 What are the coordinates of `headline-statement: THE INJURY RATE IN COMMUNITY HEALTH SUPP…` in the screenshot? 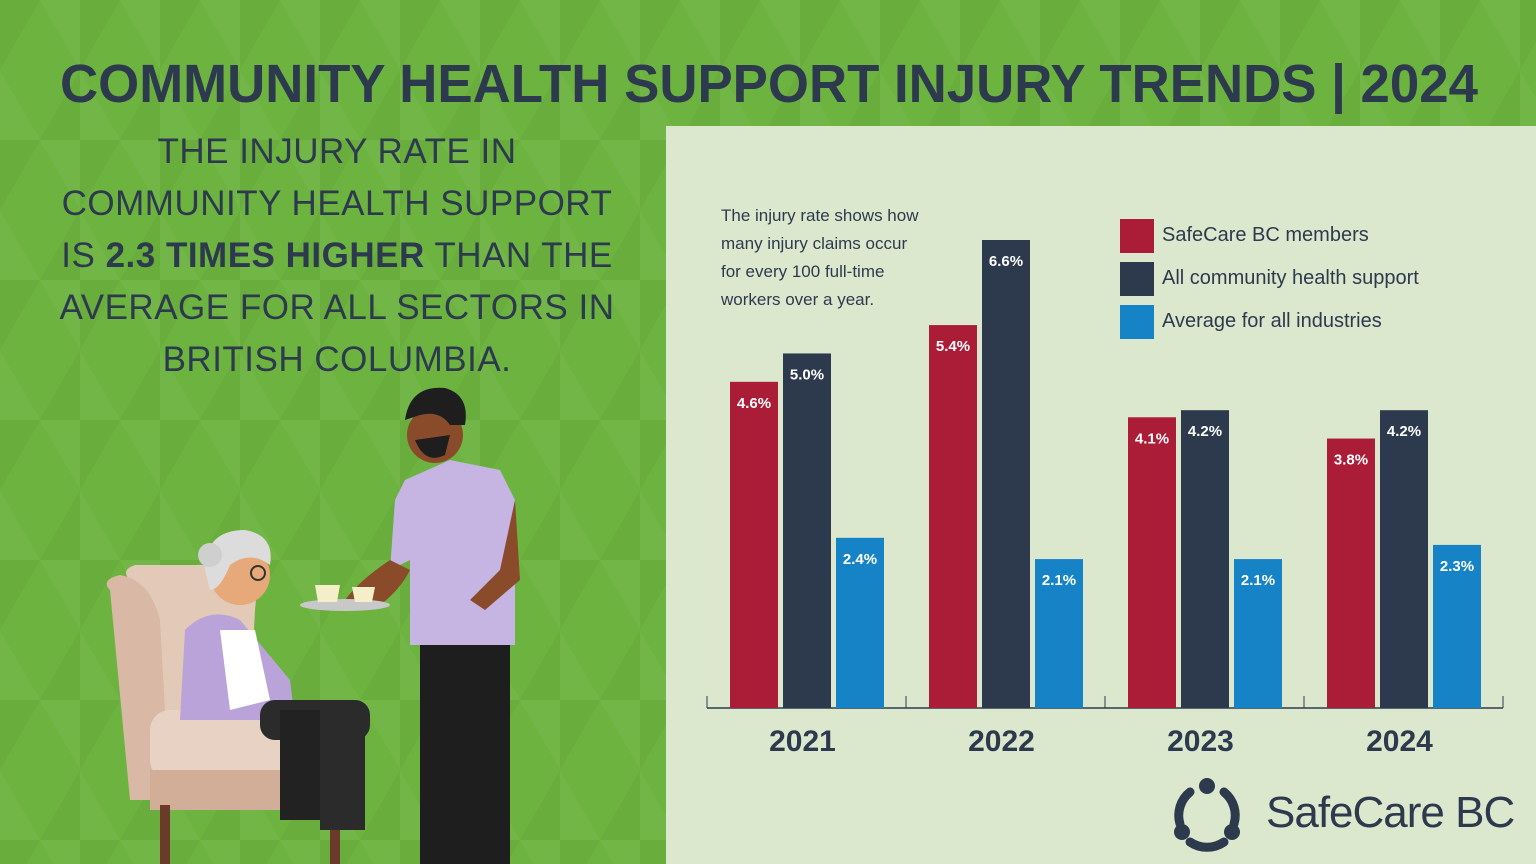 It's located at (337, 256).